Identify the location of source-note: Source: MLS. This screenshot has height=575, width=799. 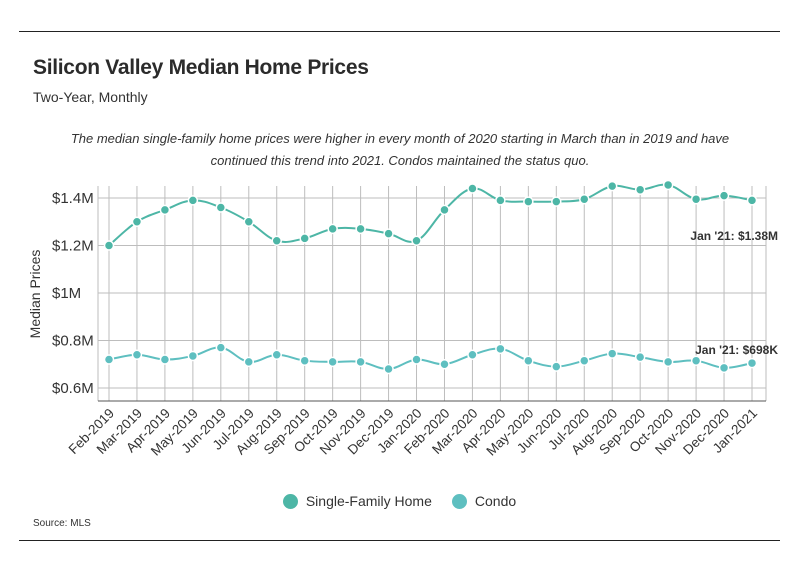
(62, 523).